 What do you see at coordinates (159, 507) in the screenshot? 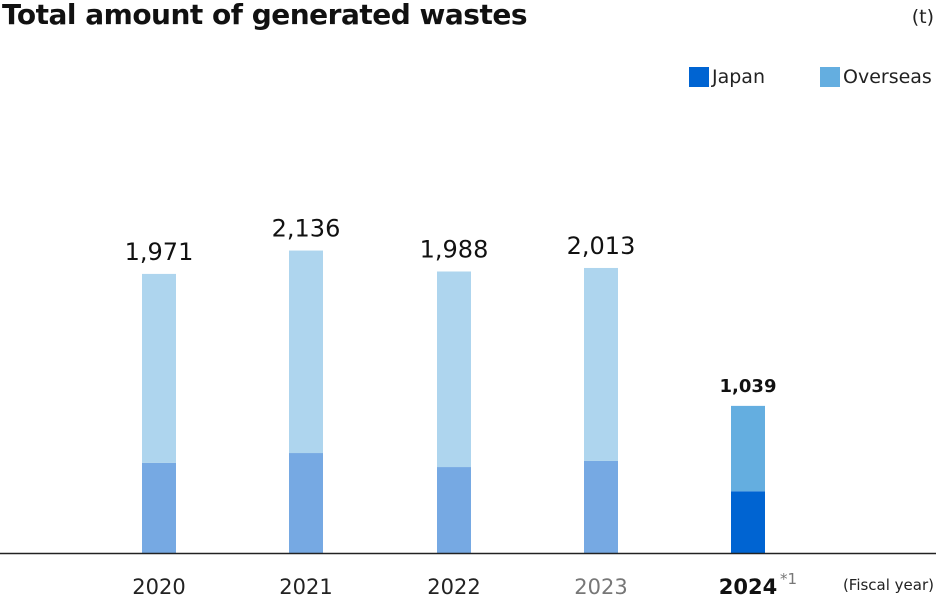
I see `bar-japan-2020` at bounding box center [159, 507].